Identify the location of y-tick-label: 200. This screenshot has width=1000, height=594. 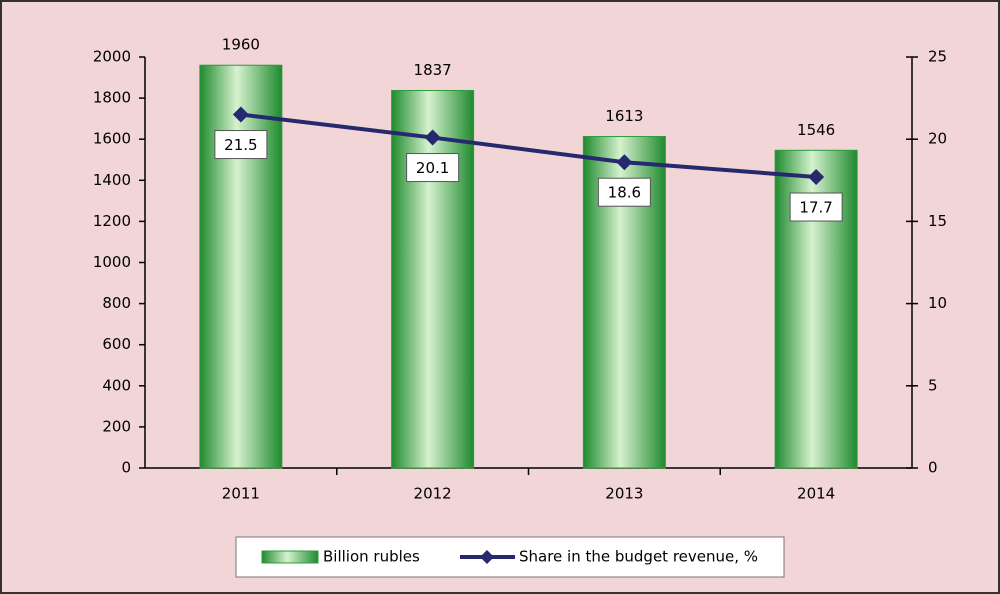
(116, 426).